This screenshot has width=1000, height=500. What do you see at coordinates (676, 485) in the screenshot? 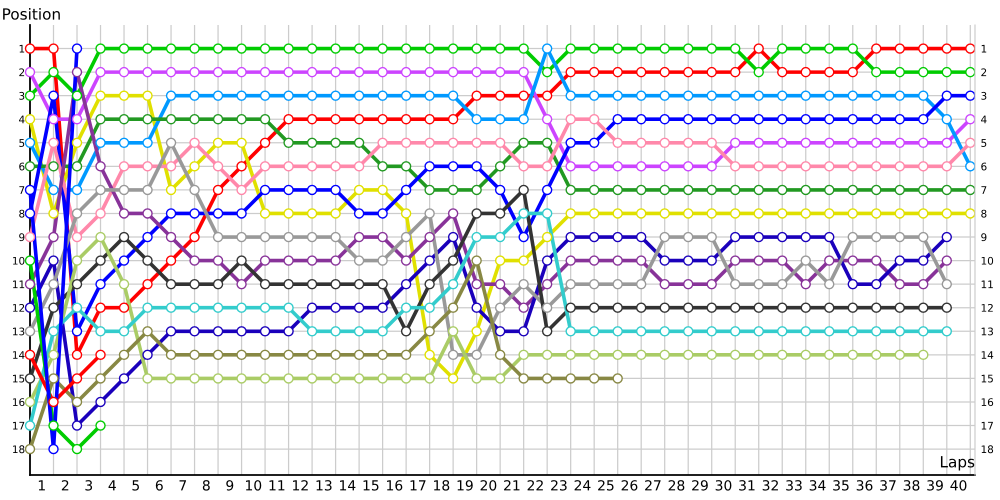
I see `x-tick-label: 28` at bounding box center [676, 485].